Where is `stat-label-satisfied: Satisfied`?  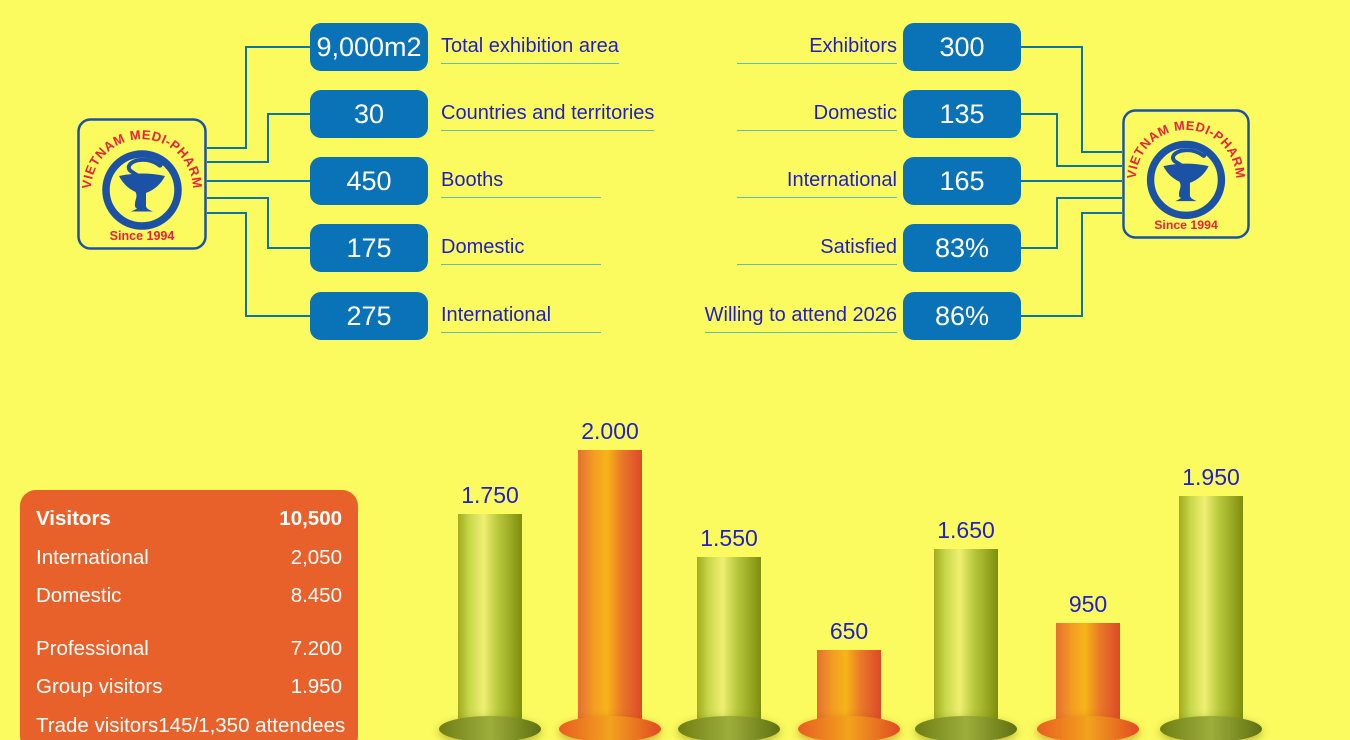
stat-label-satisfied: Satisfied is located at coordinates (817, 250).